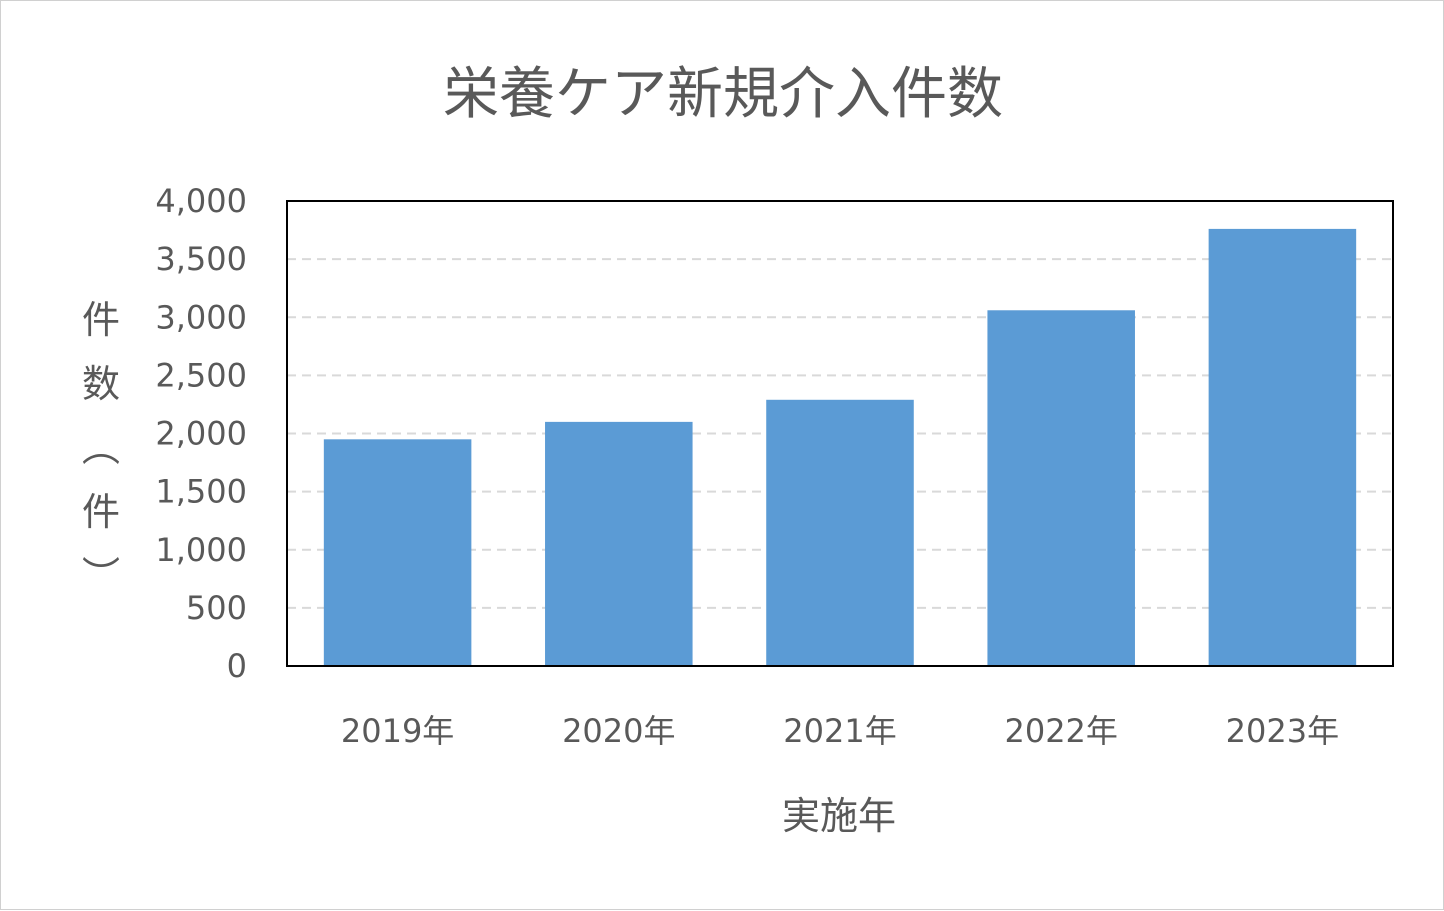 Image resolution: width=1444 pixels, height=911 pixels. I want to click on x-tick-label: 2021年, so click(839, 731).